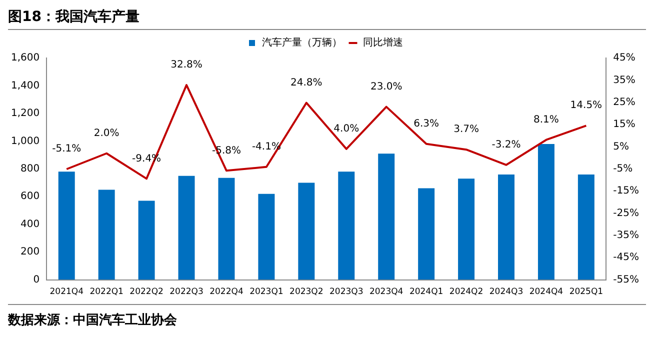 This screenshot has width=654, height=338. Describe the element at coordinates (506, 292) in the screenshot. I see `x-tick-label: 2024Q3` at that location.